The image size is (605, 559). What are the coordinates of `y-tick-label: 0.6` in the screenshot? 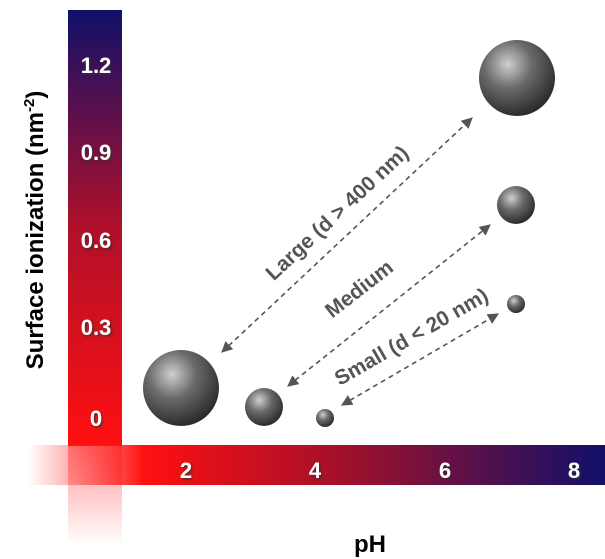 It's located at (96, 240).